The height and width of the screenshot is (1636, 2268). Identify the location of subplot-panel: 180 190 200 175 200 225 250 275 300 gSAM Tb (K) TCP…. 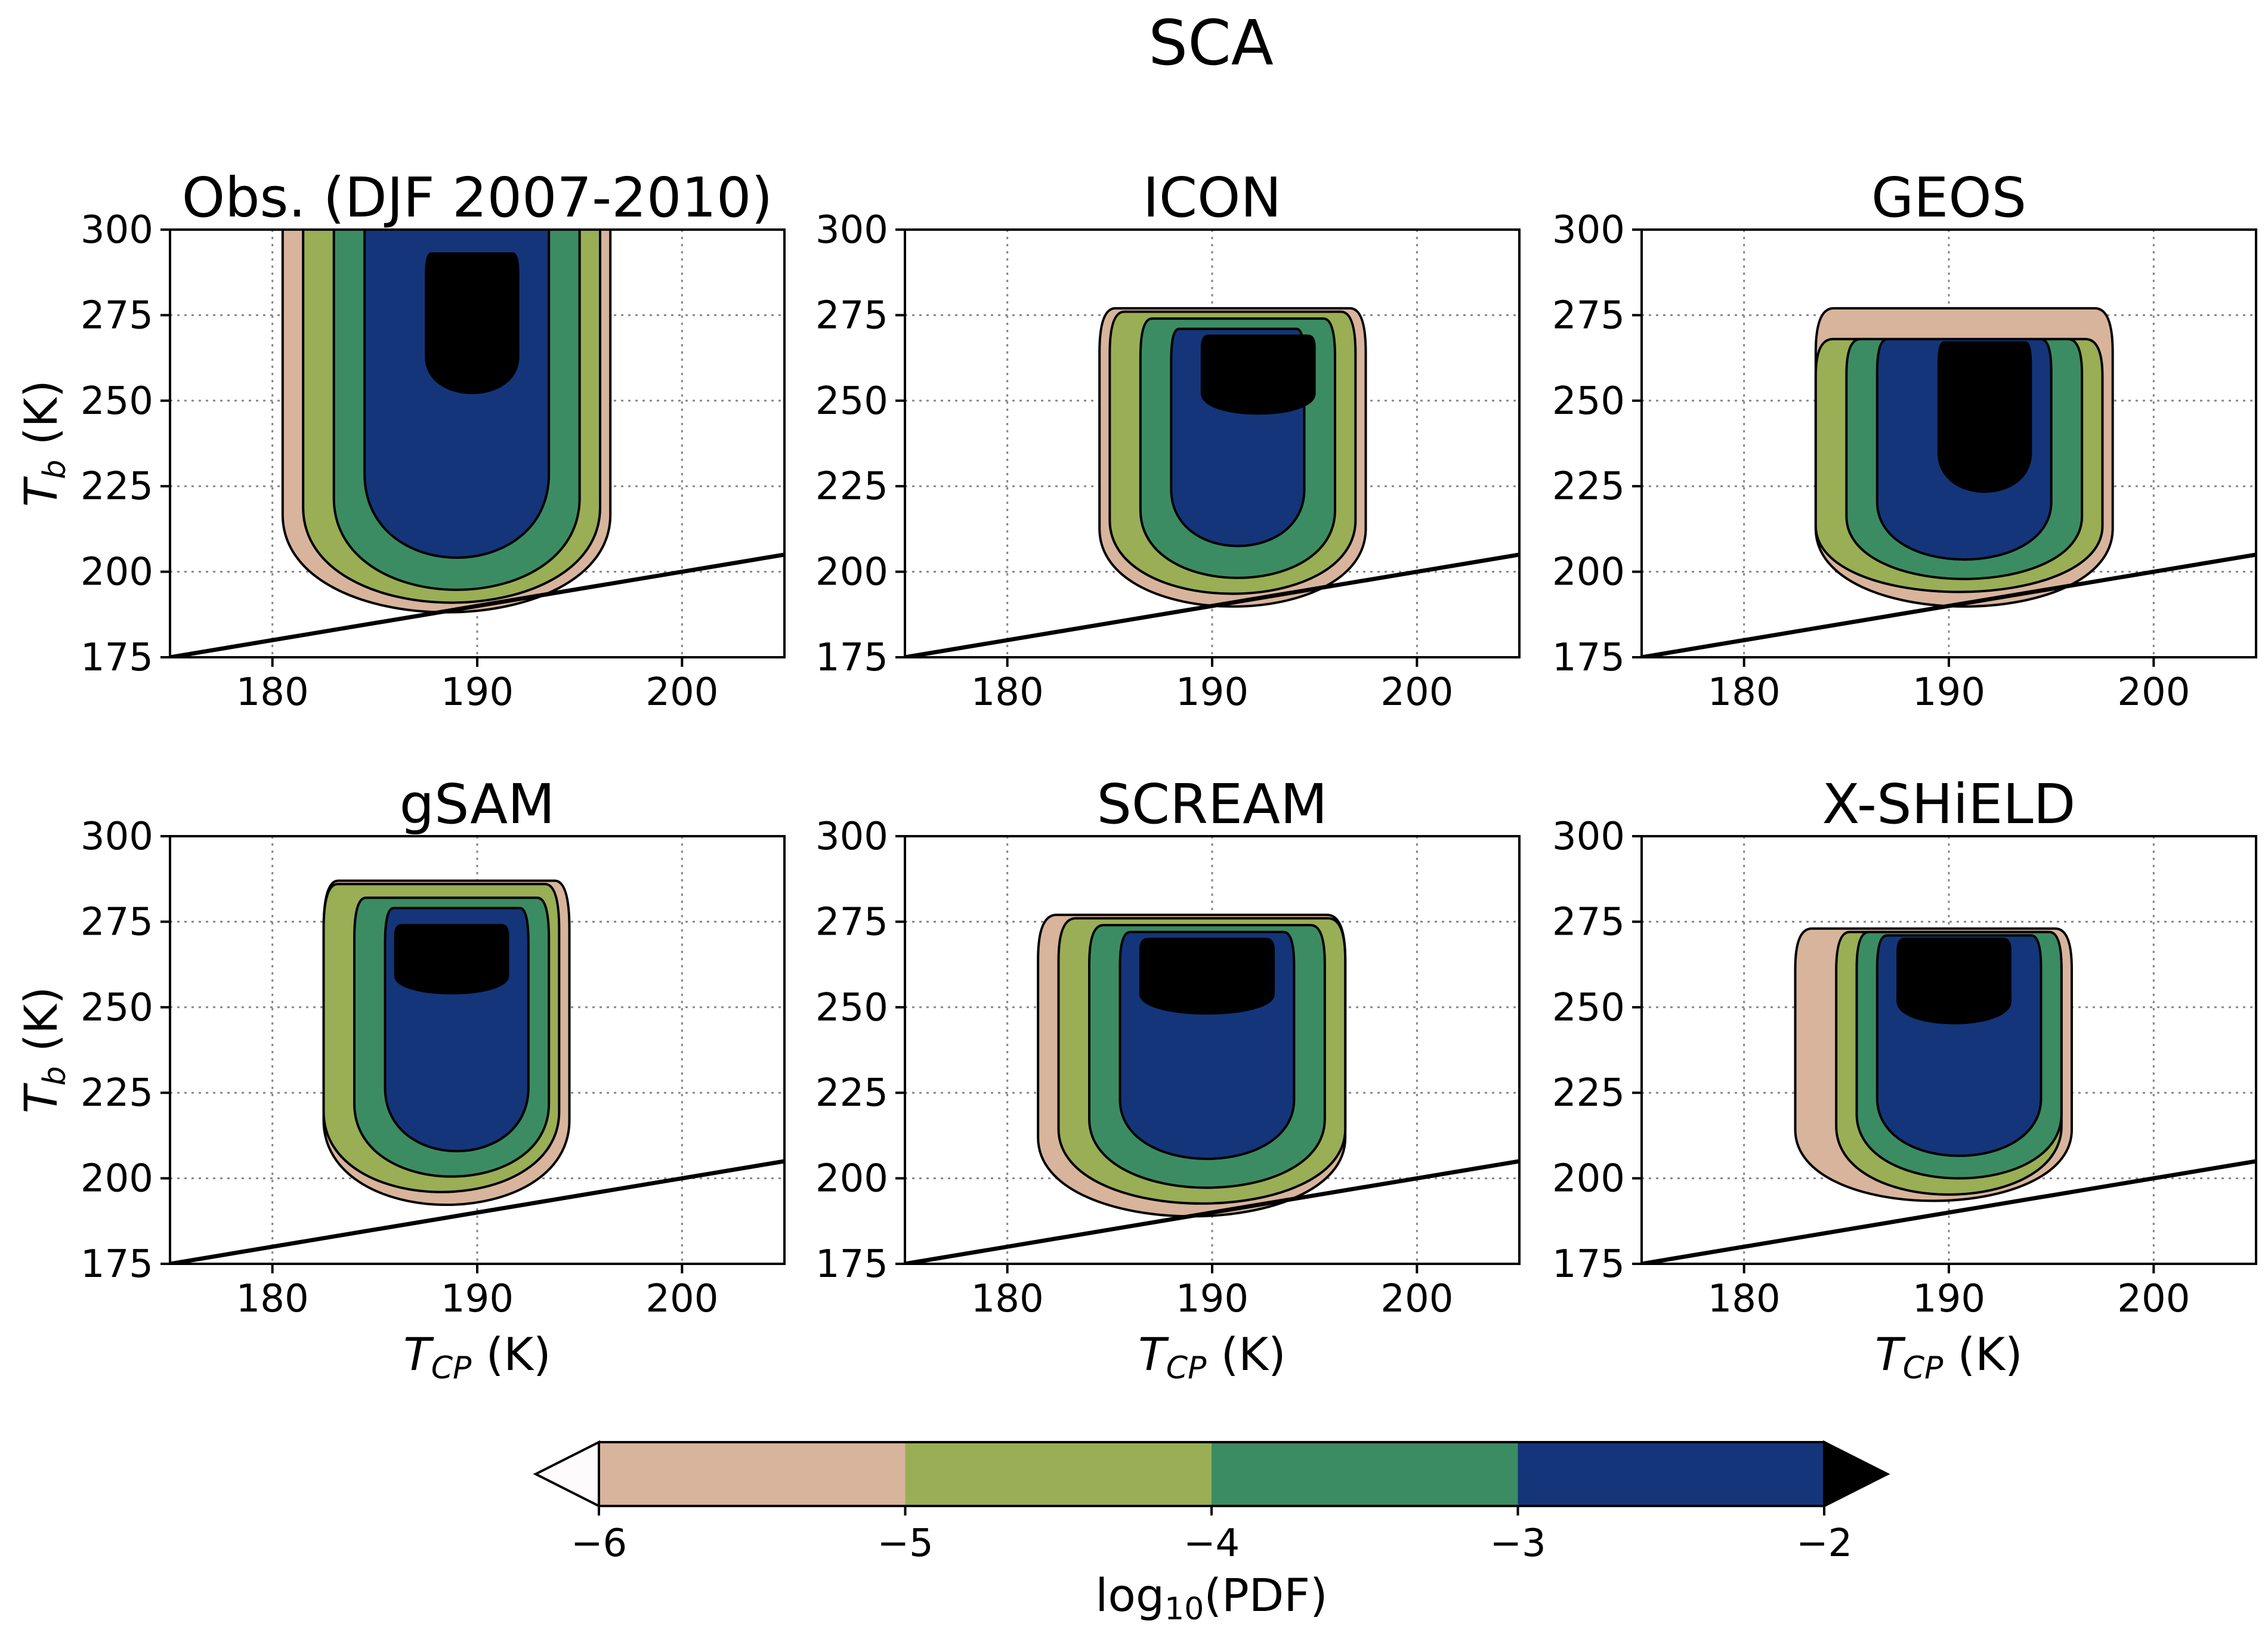
(400, 1079).